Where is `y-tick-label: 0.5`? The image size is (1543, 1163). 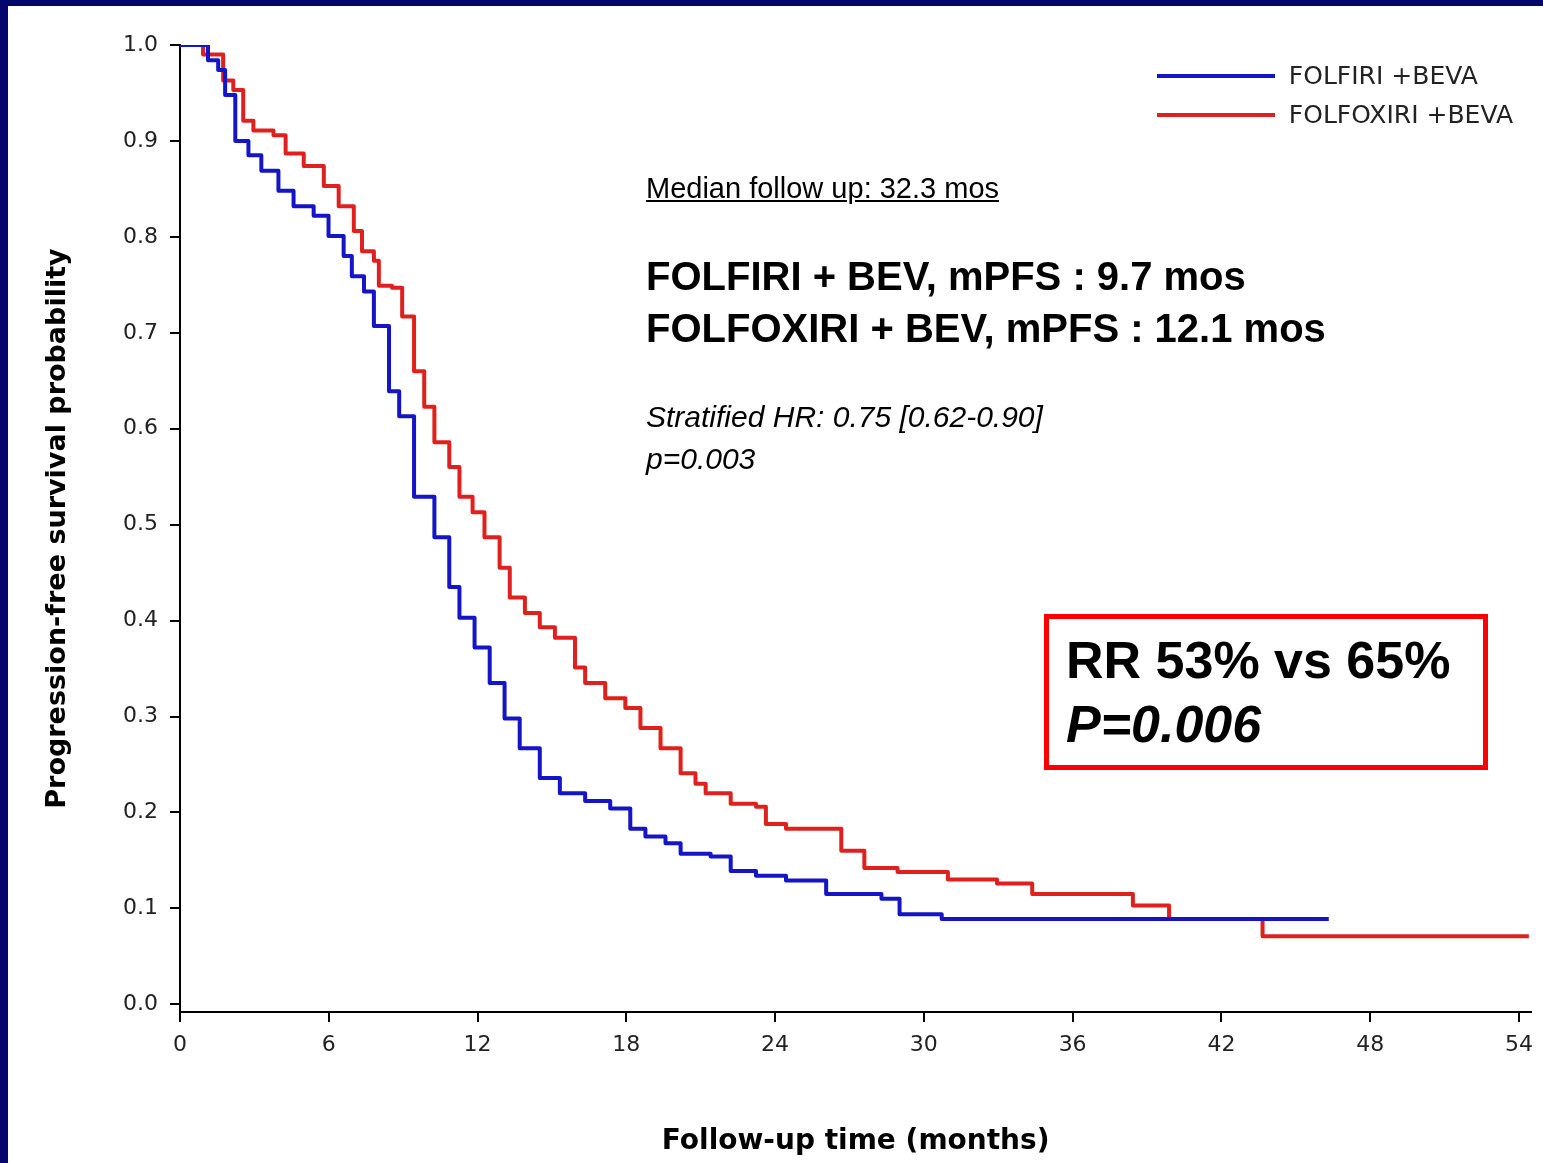 y-tick-label: 0.5 is located at coordinates (140, 523).